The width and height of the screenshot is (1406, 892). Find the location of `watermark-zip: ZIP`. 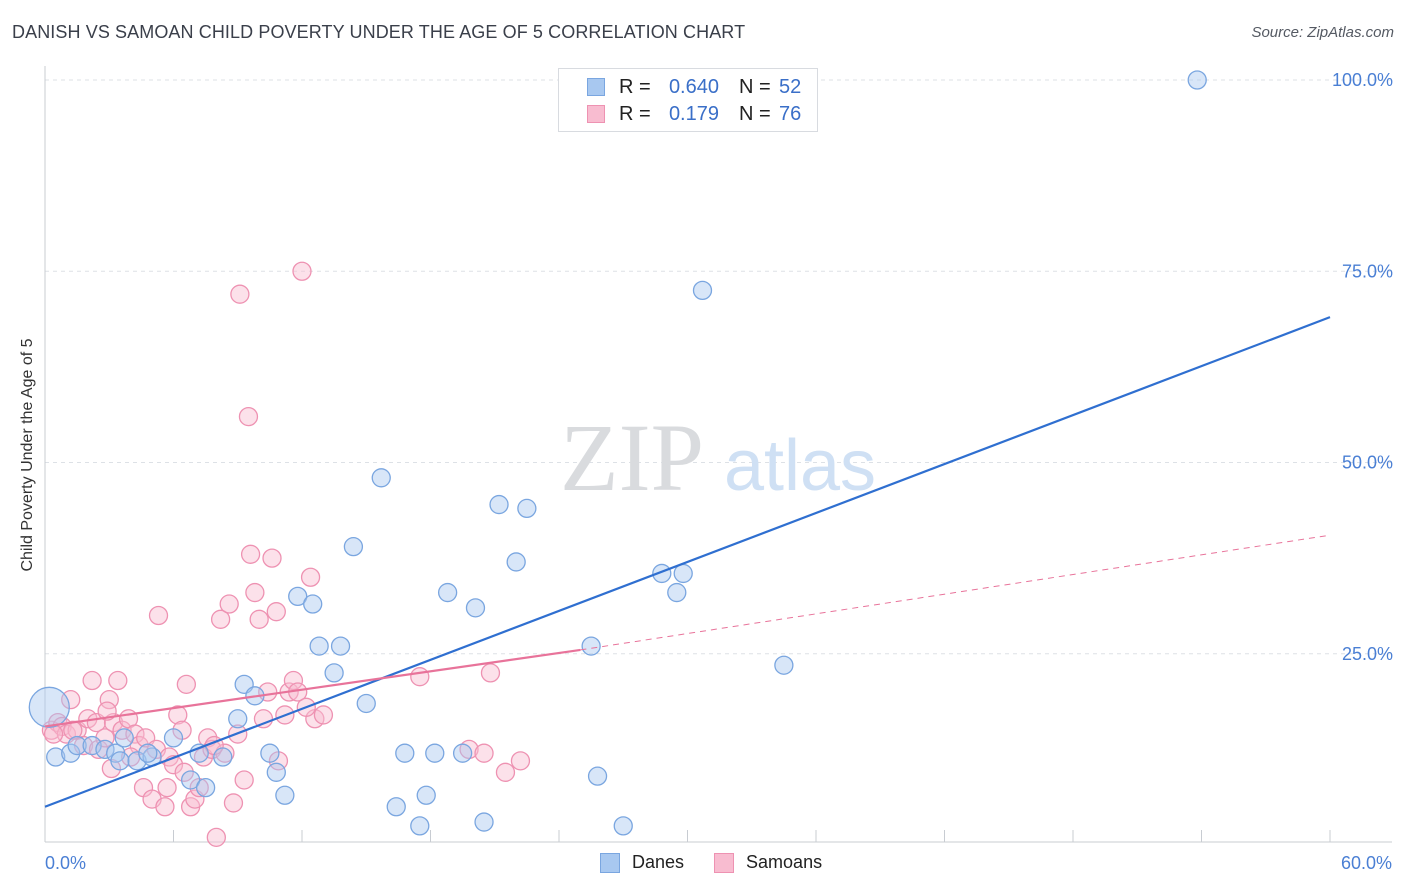

watermark-zip: ZIP is located at coordinates (632, 457).